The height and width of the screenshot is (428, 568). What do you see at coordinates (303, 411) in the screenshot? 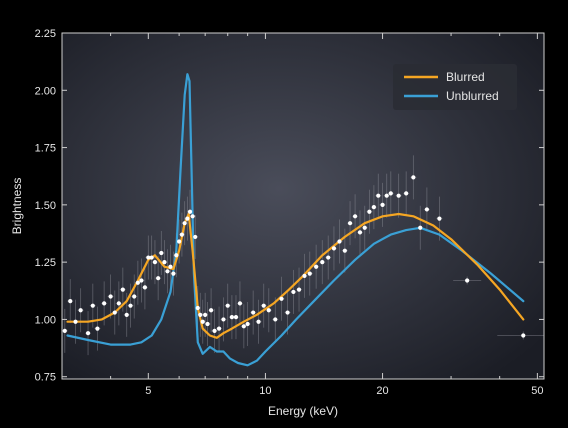
I see `x-axis-label: Energy (keV)` at bounding box center [303, 411].